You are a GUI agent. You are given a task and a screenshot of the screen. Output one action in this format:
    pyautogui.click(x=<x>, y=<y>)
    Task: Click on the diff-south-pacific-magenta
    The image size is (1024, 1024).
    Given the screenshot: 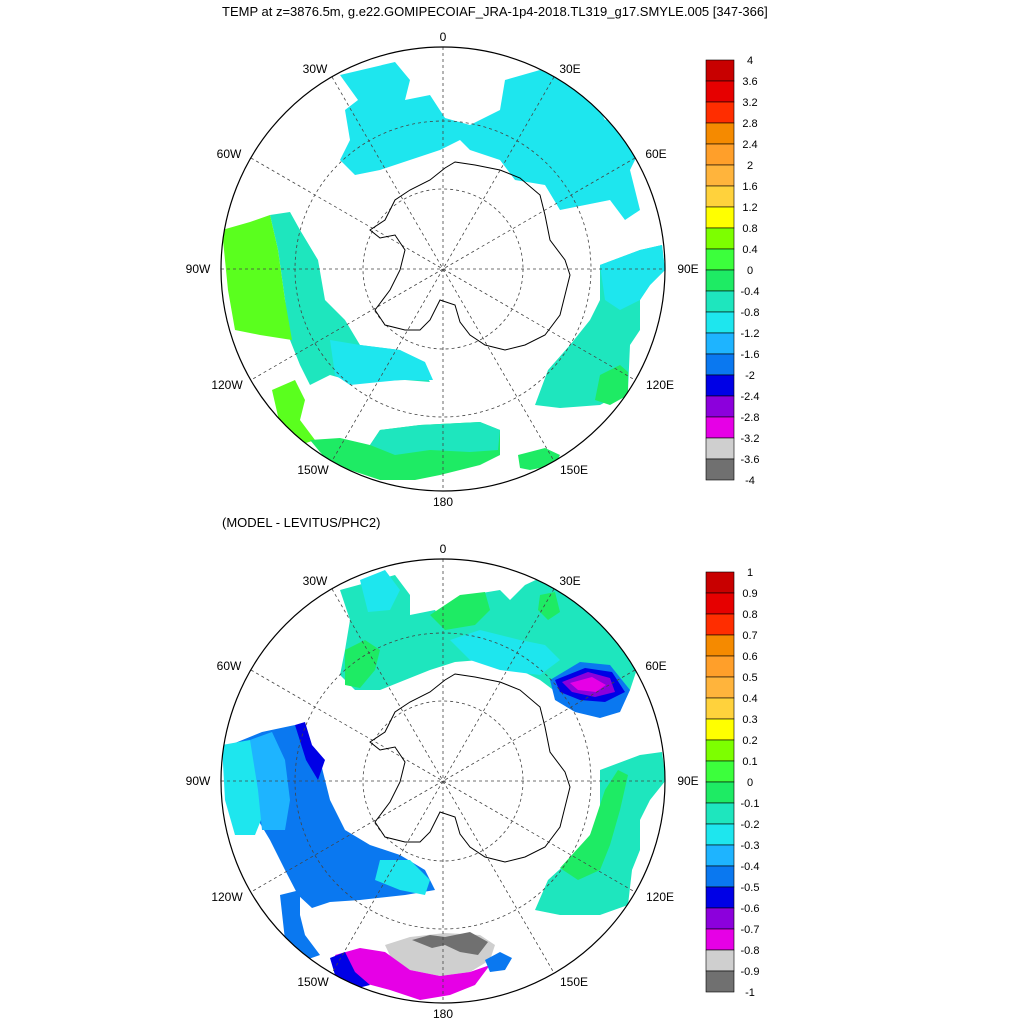 What is the action you would take?
    pyautogui.click(x=412, y=974)
    